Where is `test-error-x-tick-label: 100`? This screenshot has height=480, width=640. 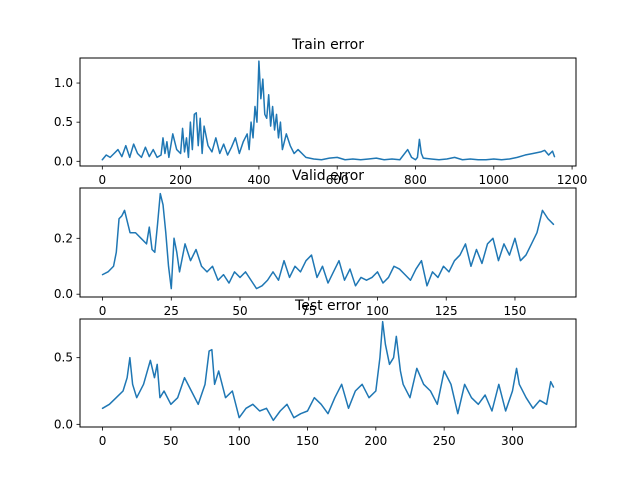 test-error-x-tick-label: 100 is located at coordinates (239, 441).